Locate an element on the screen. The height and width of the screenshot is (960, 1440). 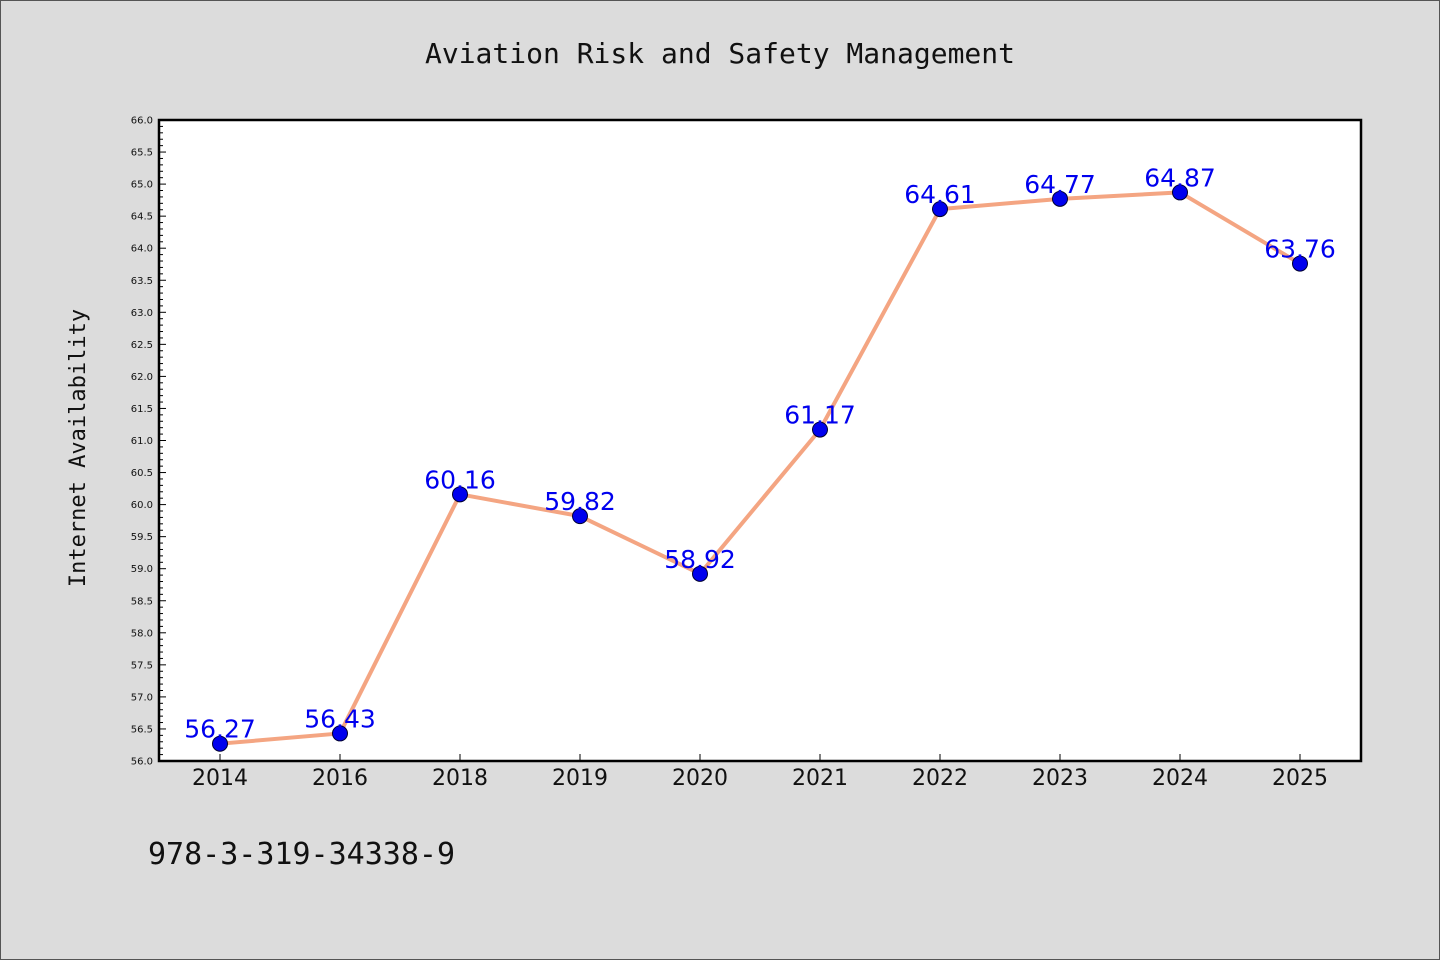
y-tick-label: 66.0 is located at coordinates (142, 121).